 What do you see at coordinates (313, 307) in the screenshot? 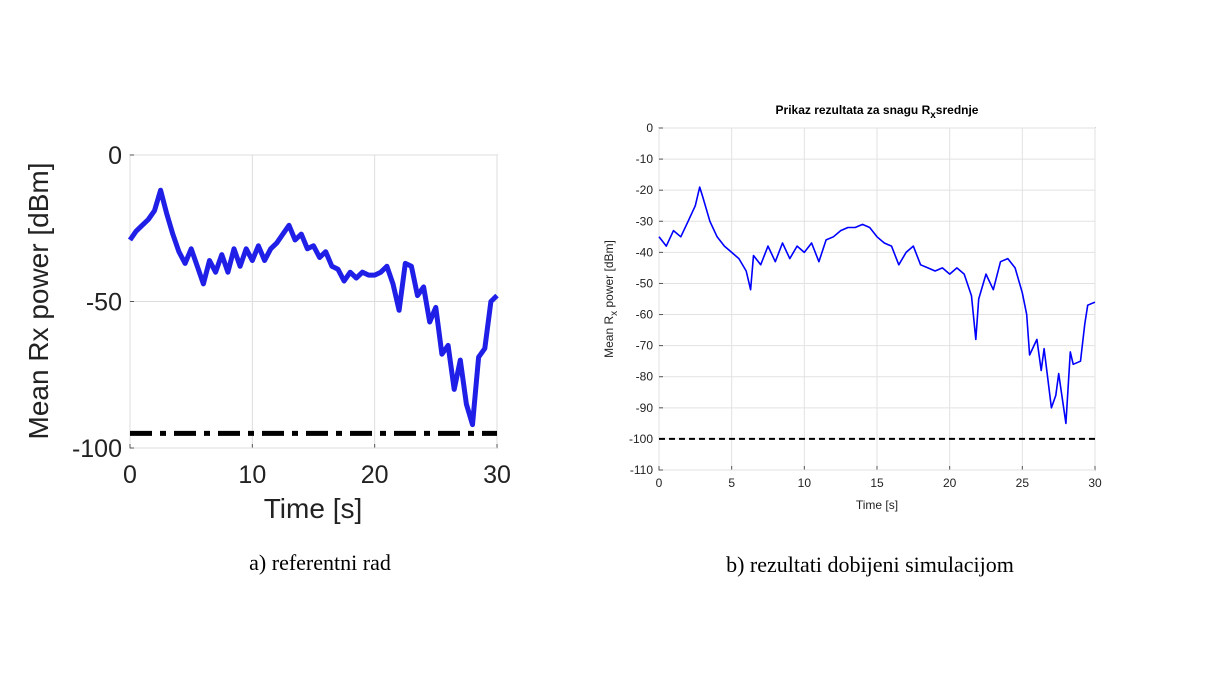
I see `chart-a-power-line` at bounding box center [313, 307].